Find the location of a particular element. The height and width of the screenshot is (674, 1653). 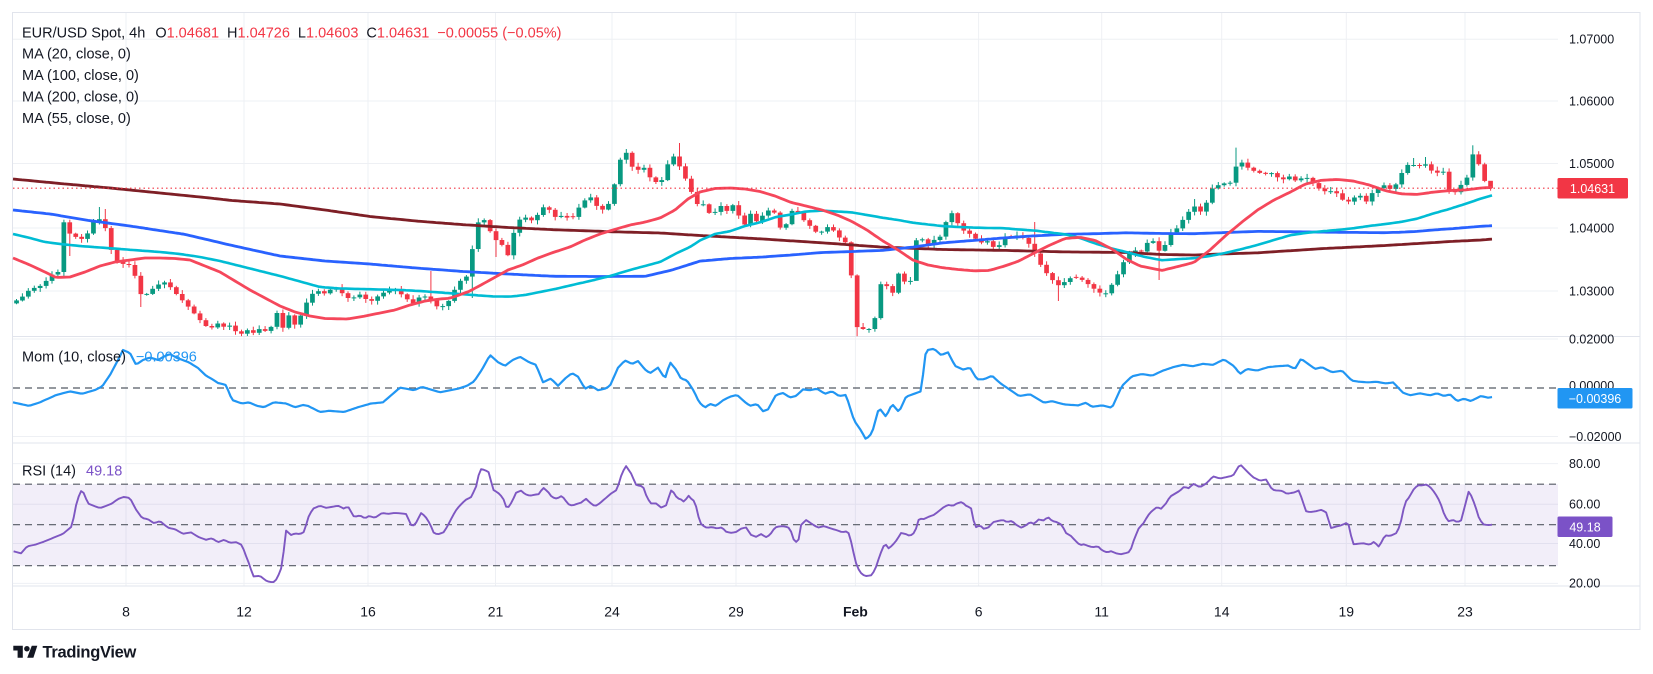

svg-text:Mom (10, close)−0.00396: Mom (10, close) −0.00396 is located at coordinates (109, 358).